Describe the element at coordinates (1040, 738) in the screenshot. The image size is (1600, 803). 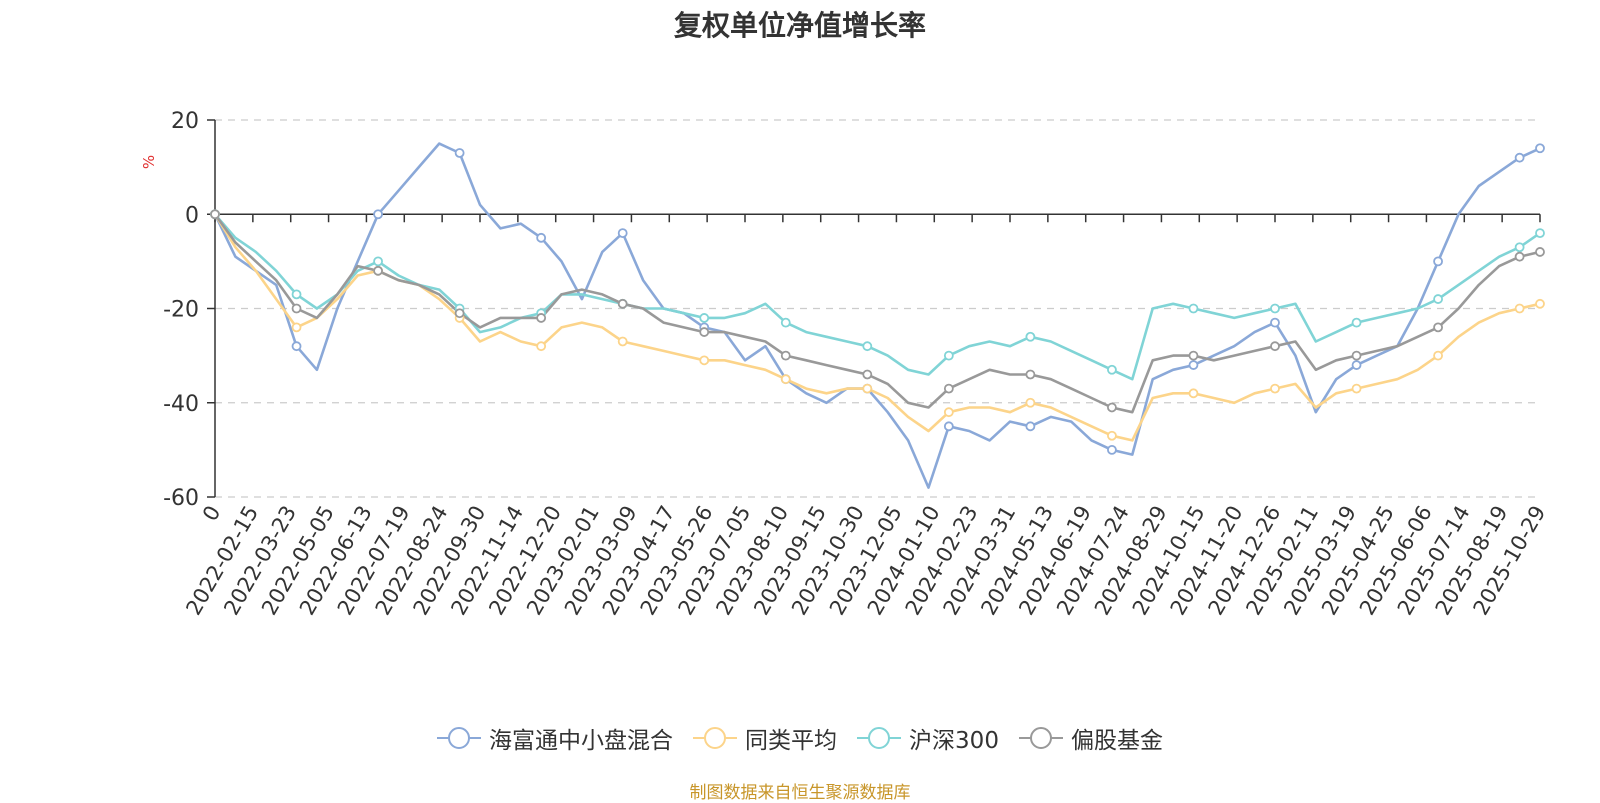
I see `legend-swatch-equity-fund` at that location.